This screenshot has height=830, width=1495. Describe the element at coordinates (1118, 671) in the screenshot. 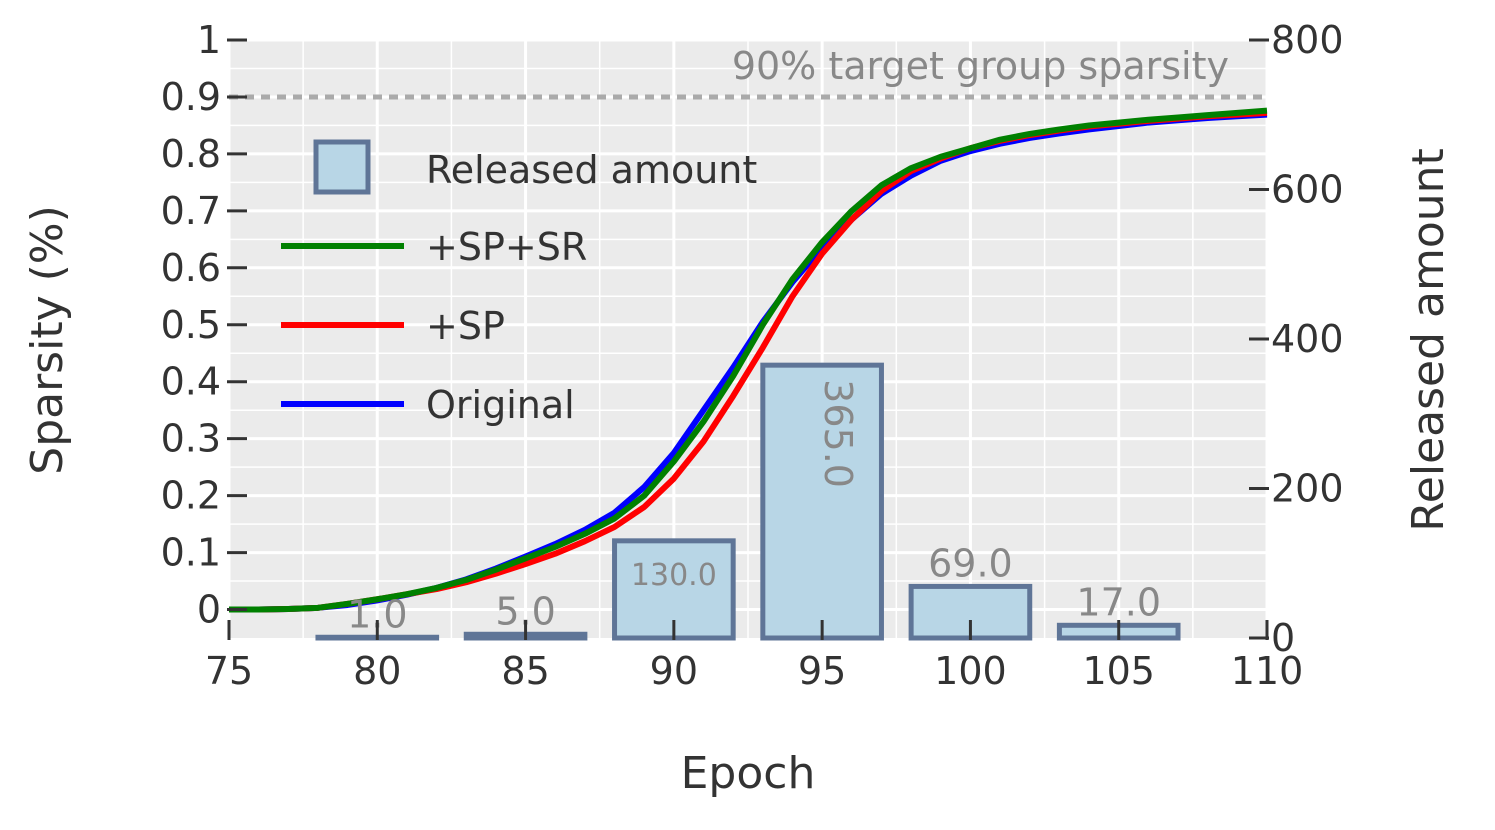

I see `x-tick-label: 105` at that location.